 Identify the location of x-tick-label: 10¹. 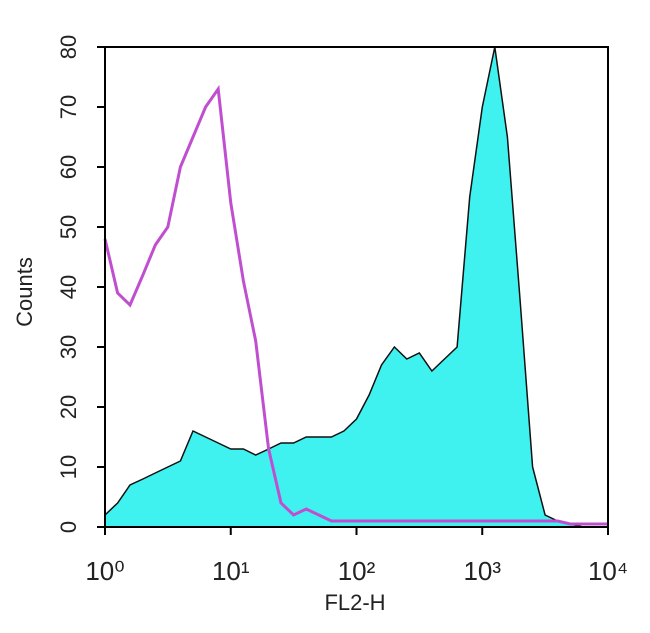
(231, 571).